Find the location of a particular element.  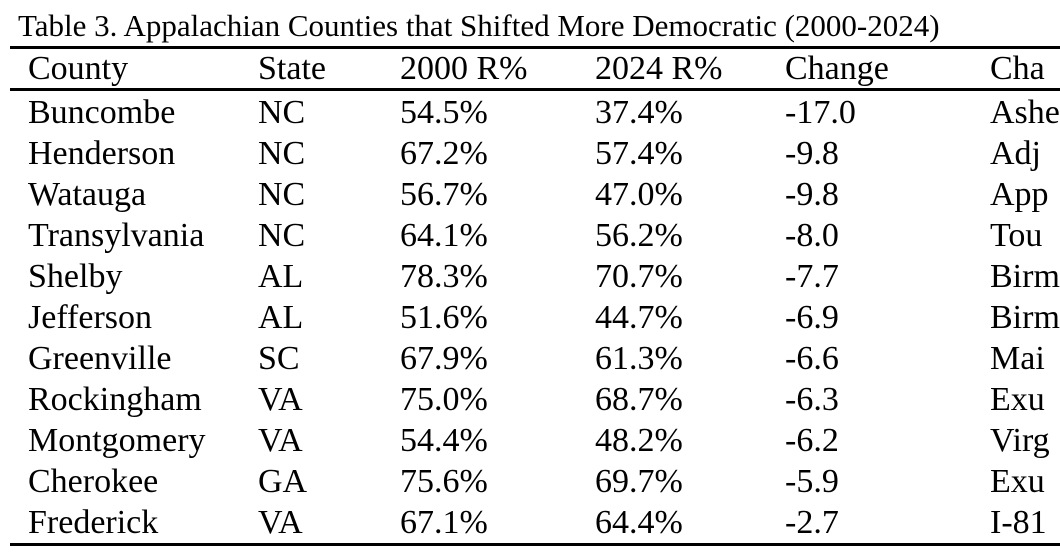

column-header-2024-r: 2024 R% is located at coordinates (659, 68).